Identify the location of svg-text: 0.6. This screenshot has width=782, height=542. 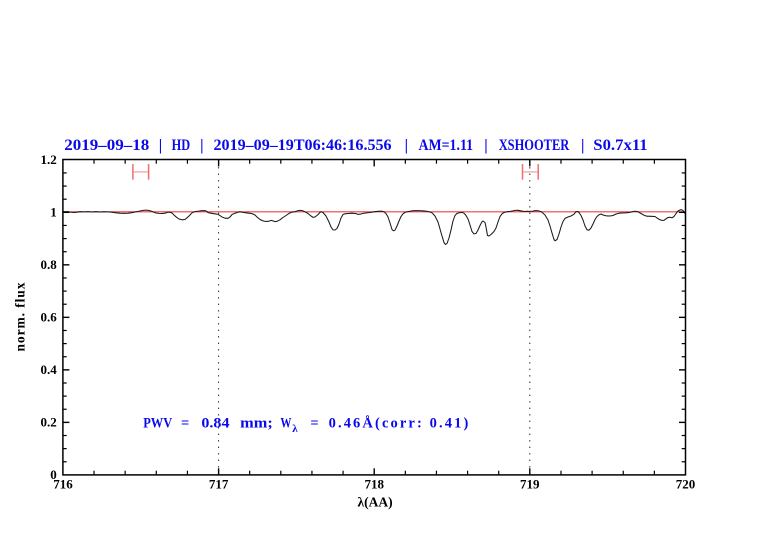
(49, 317).